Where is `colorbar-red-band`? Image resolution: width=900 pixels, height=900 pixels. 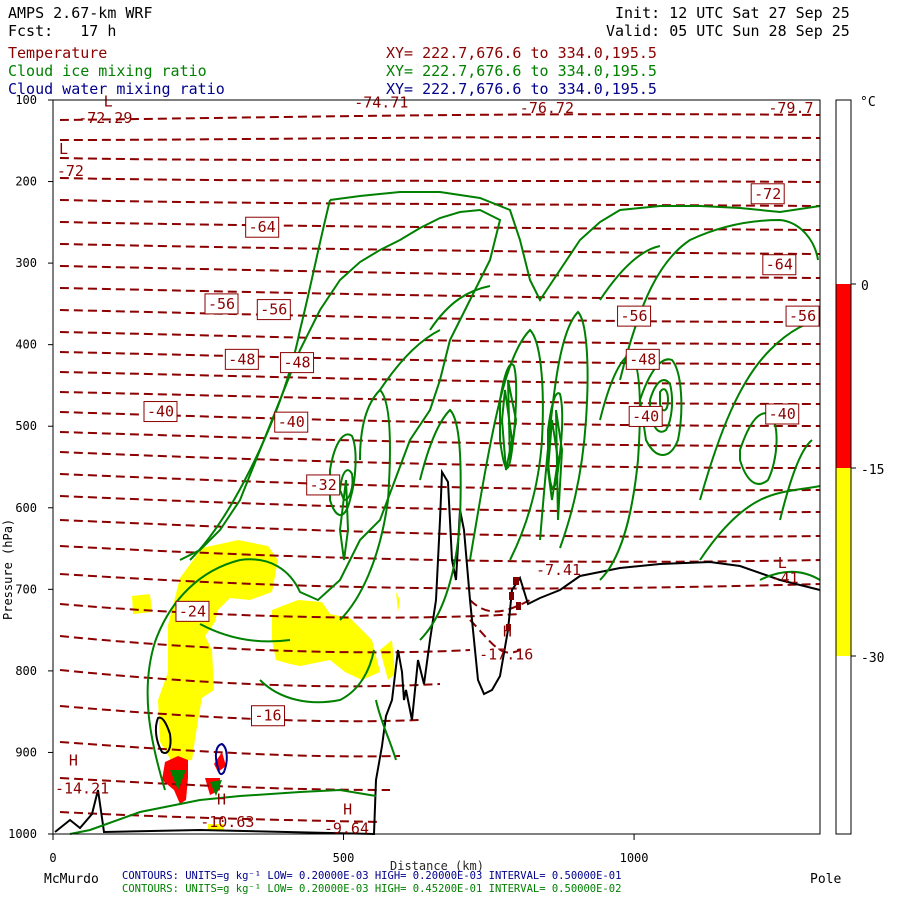 colorbar-red-band is located at coordinates (843, 376).